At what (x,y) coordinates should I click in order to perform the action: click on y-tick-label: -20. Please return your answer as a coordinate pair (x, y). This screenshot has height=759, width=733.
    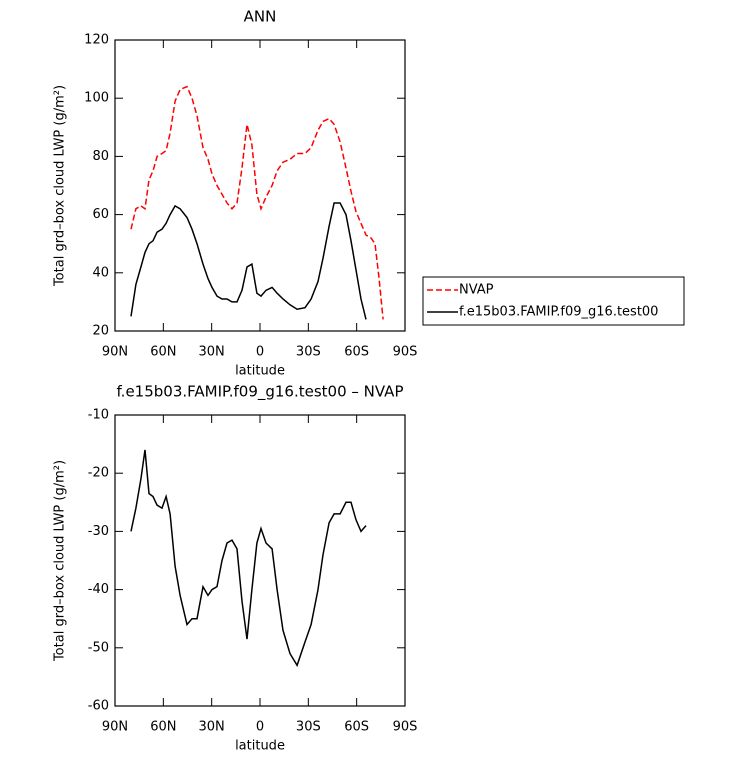
    Looking at the image, I should click on (98, 473).